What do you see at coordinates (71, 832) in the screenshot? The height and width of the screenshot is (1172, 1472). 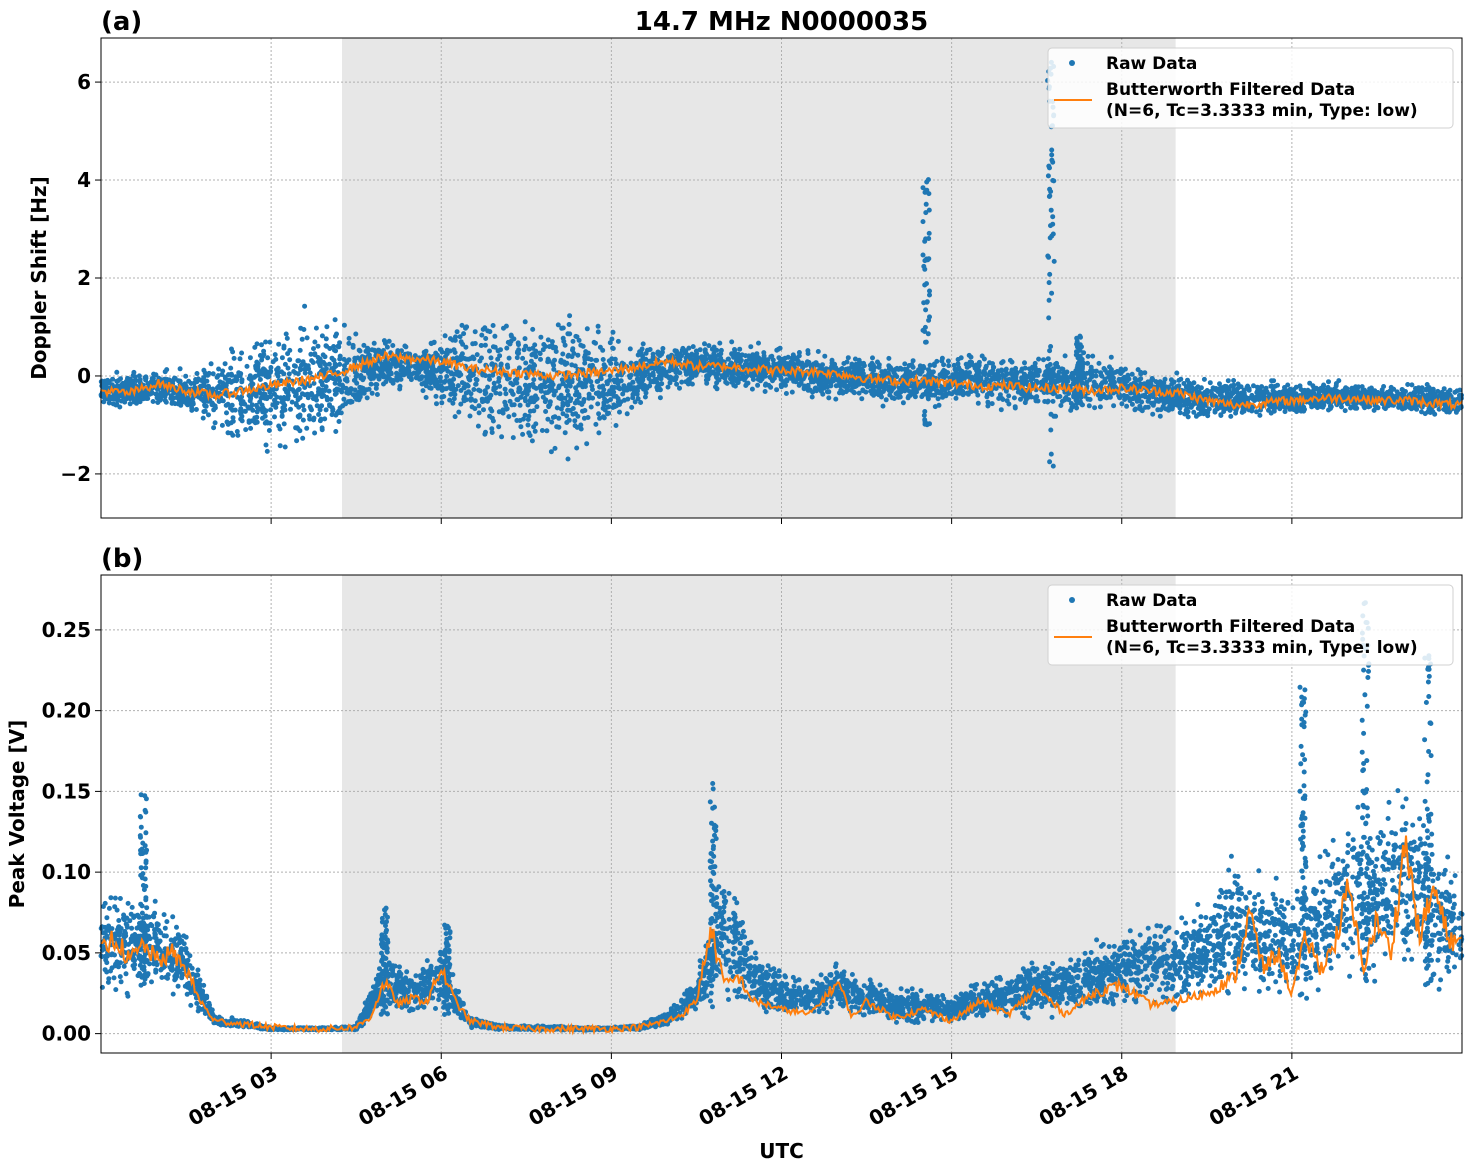 I see `y-ticks-b: 0.00 0.05 0.10 0.15 0.20 0.25` at bounding box center [71, 832].